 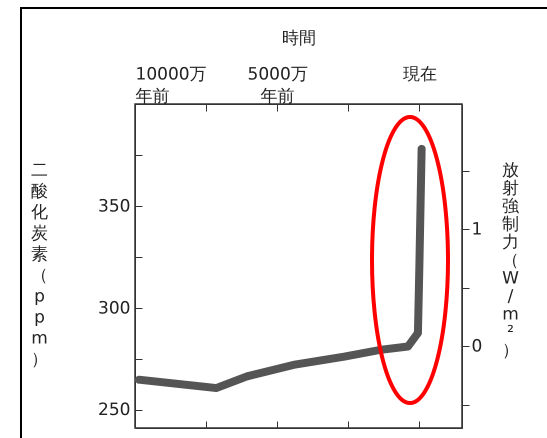 What do you see at coordinates (477, 346) in the screenshot?
I see `y2-tick-label: 0` at bounding box center [477, 346].